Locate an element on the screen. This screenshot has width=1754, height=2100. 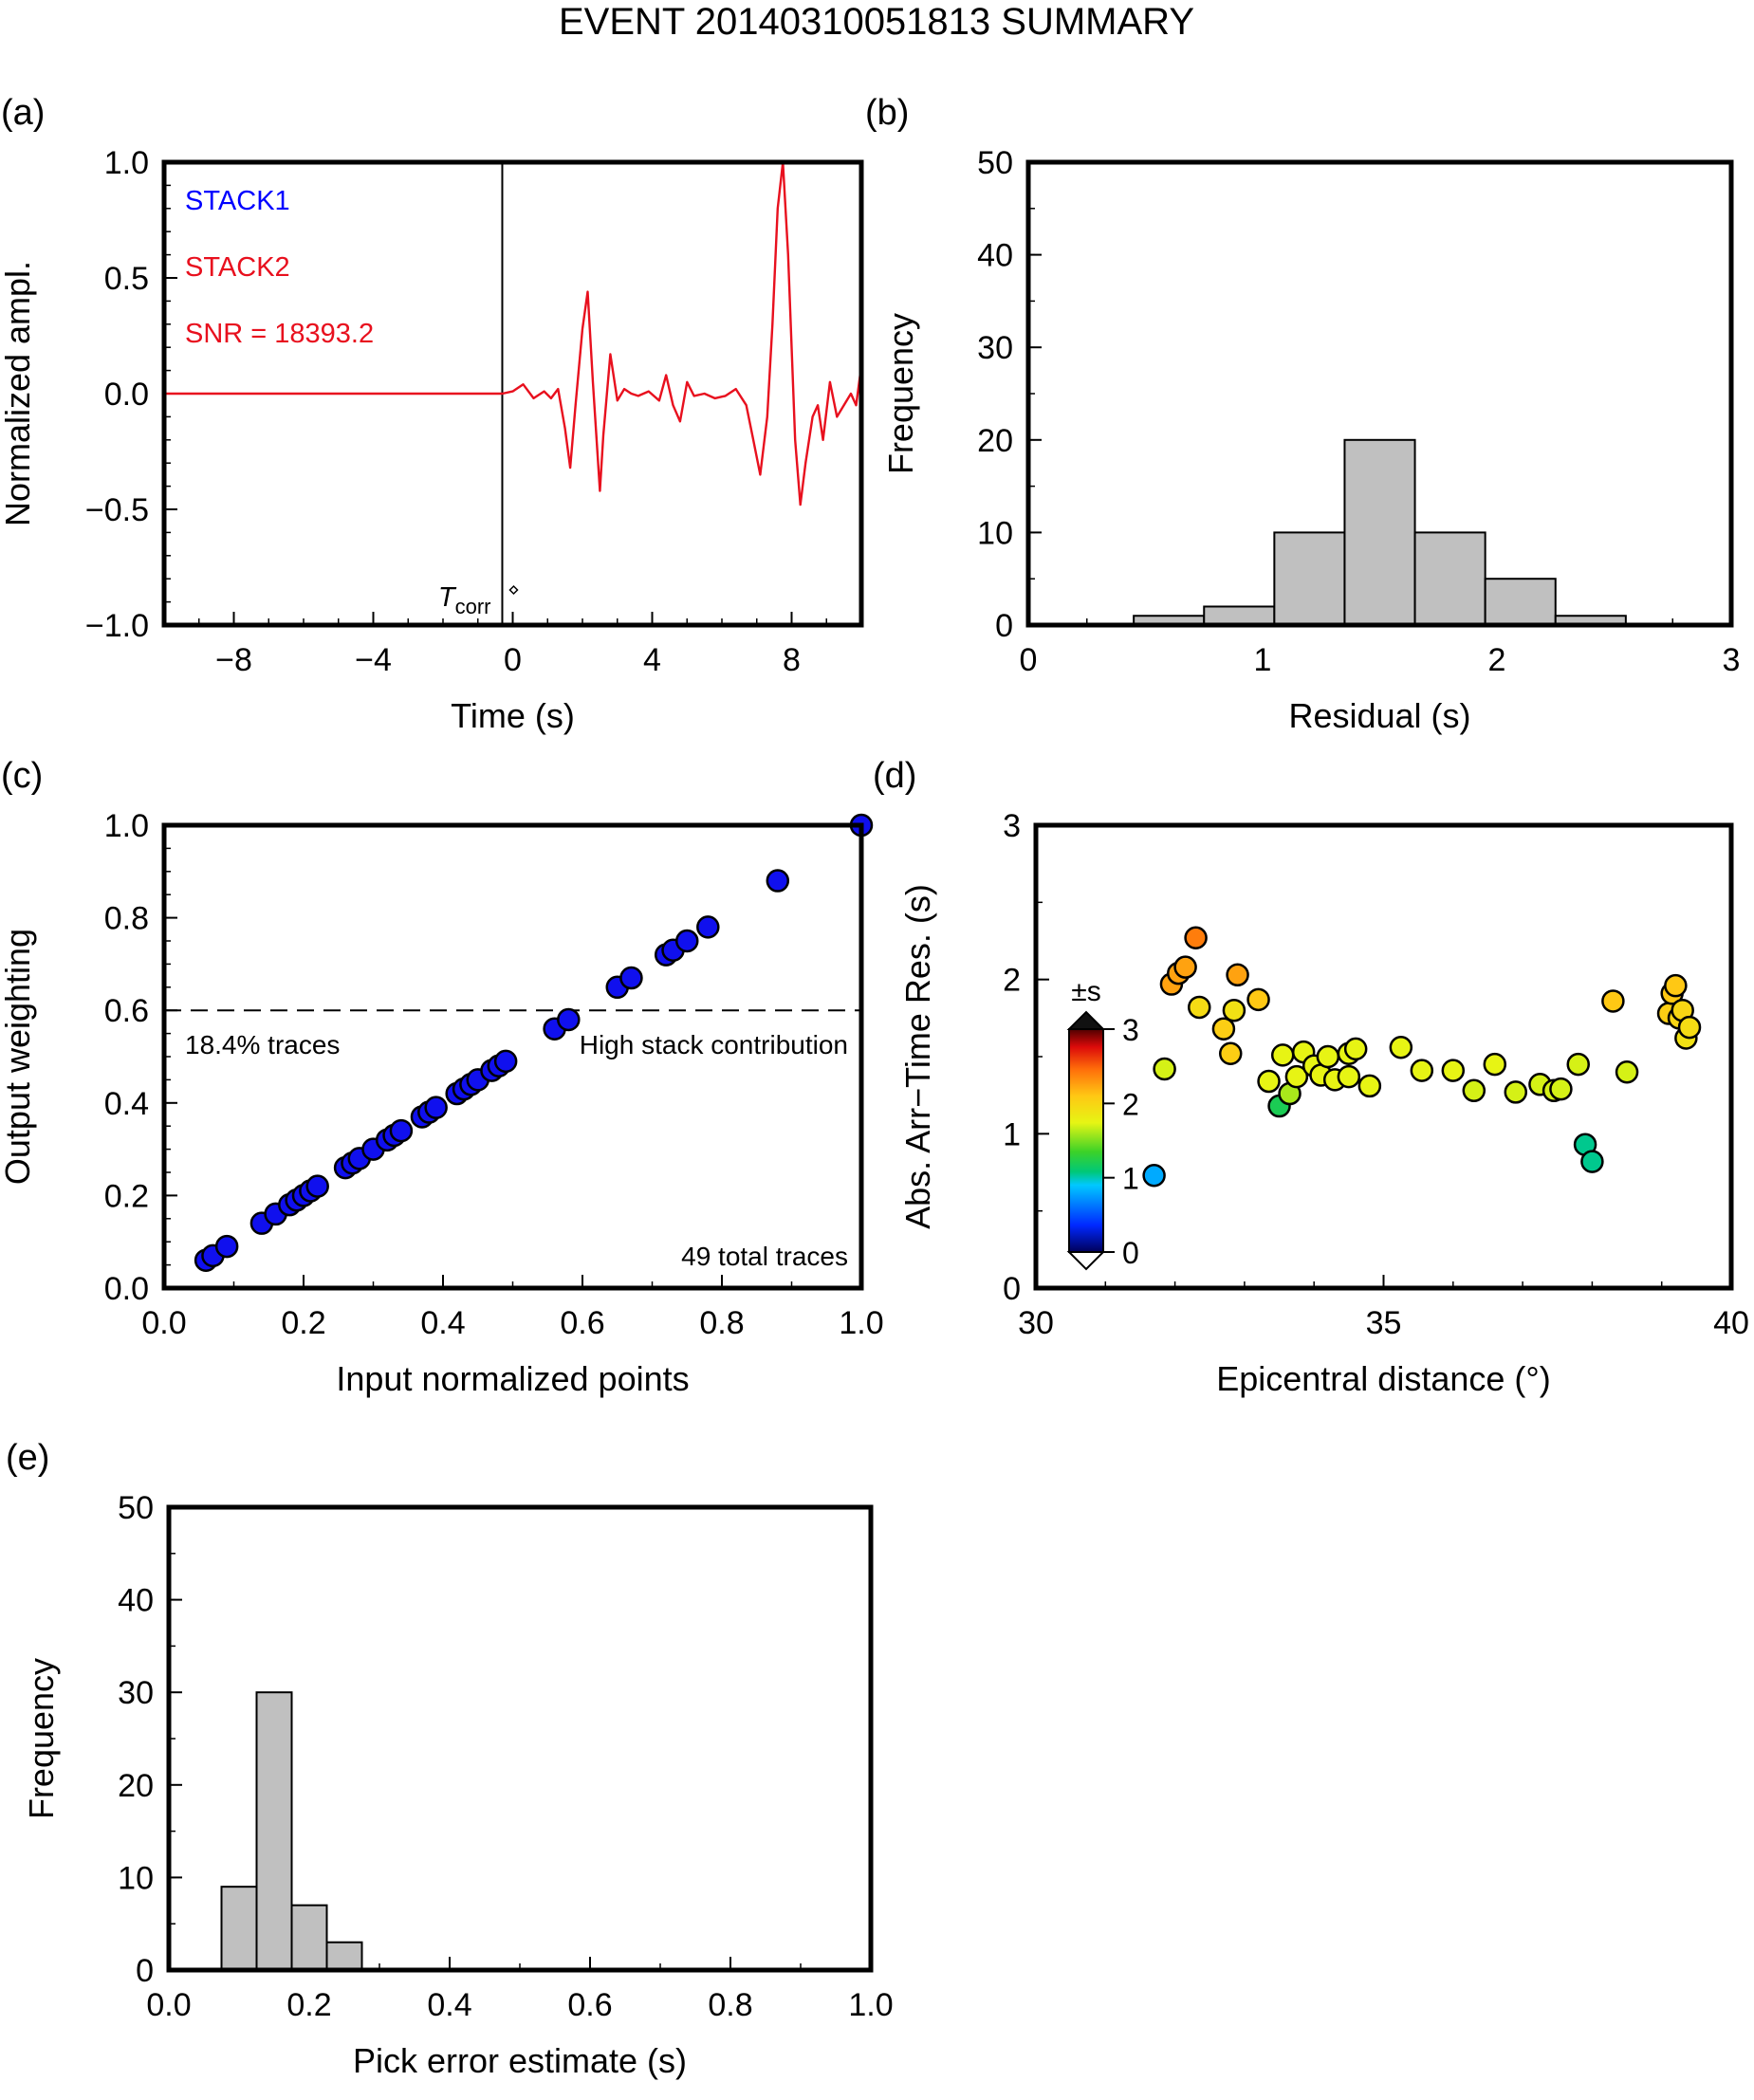
tcorr-label: Tcorr is located at coordinates (464, 600).